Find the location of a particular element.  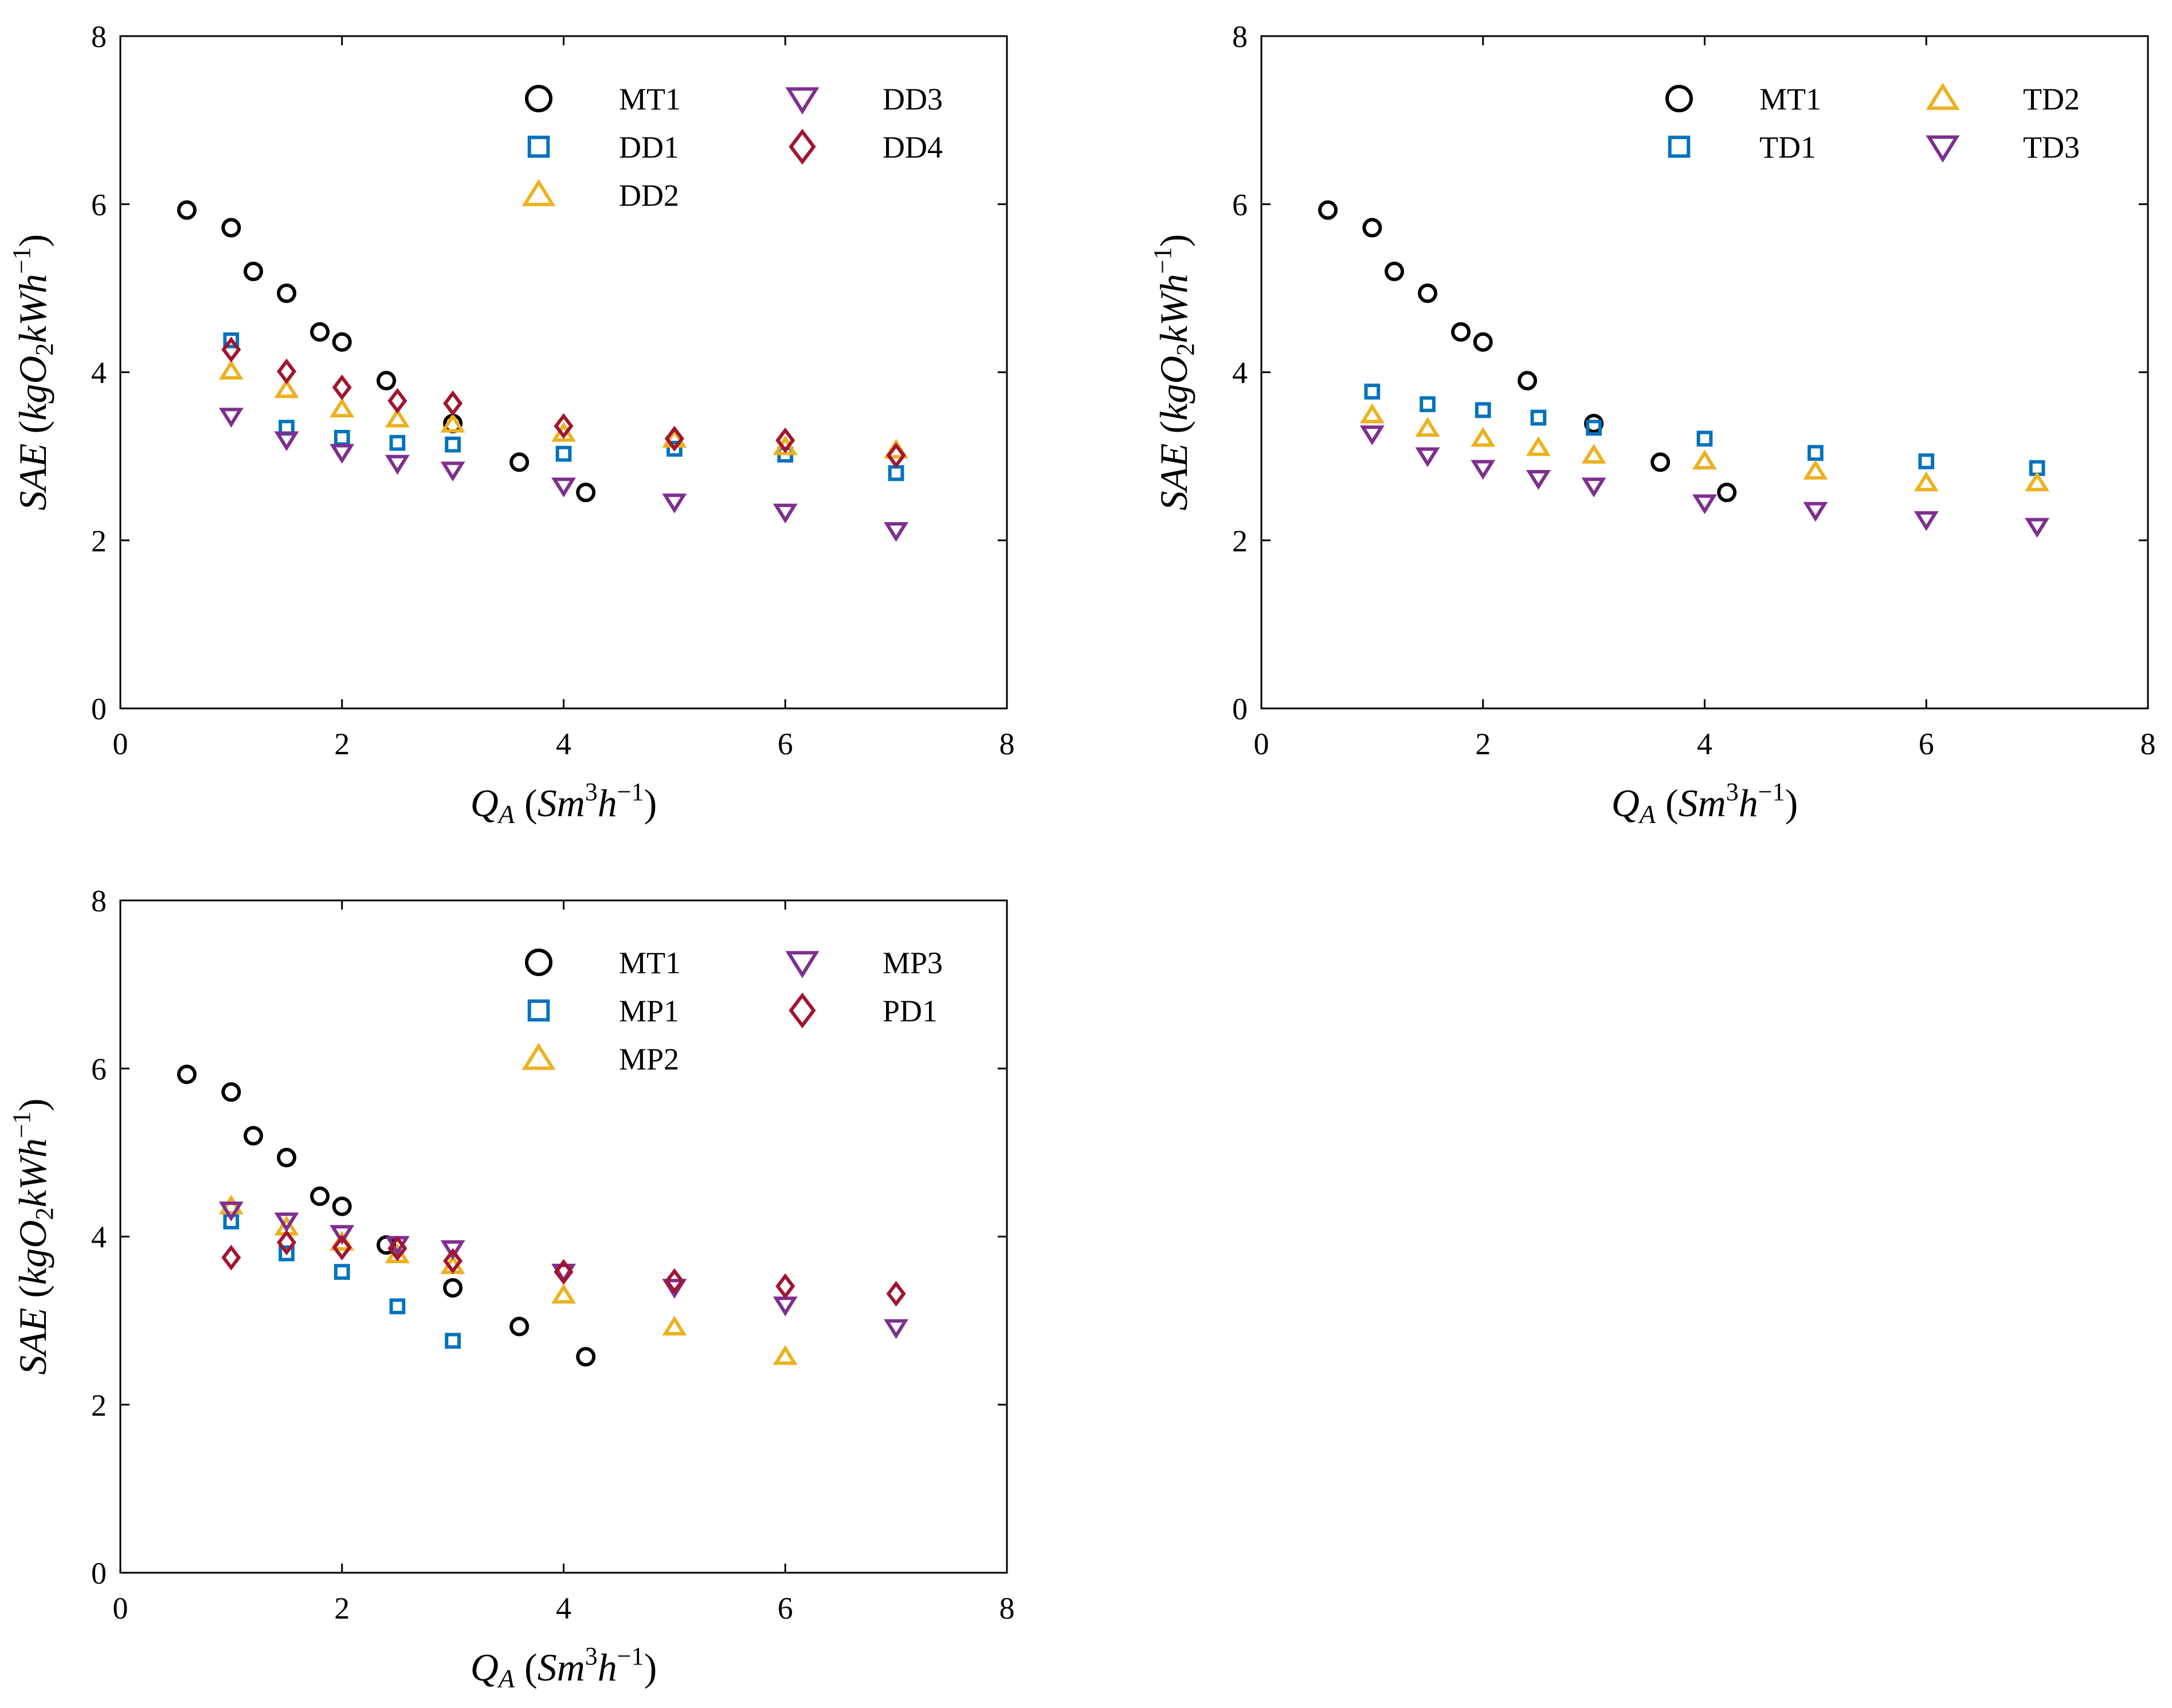

legend-label-mp3: MP3 is located at coordinates (913, 963).